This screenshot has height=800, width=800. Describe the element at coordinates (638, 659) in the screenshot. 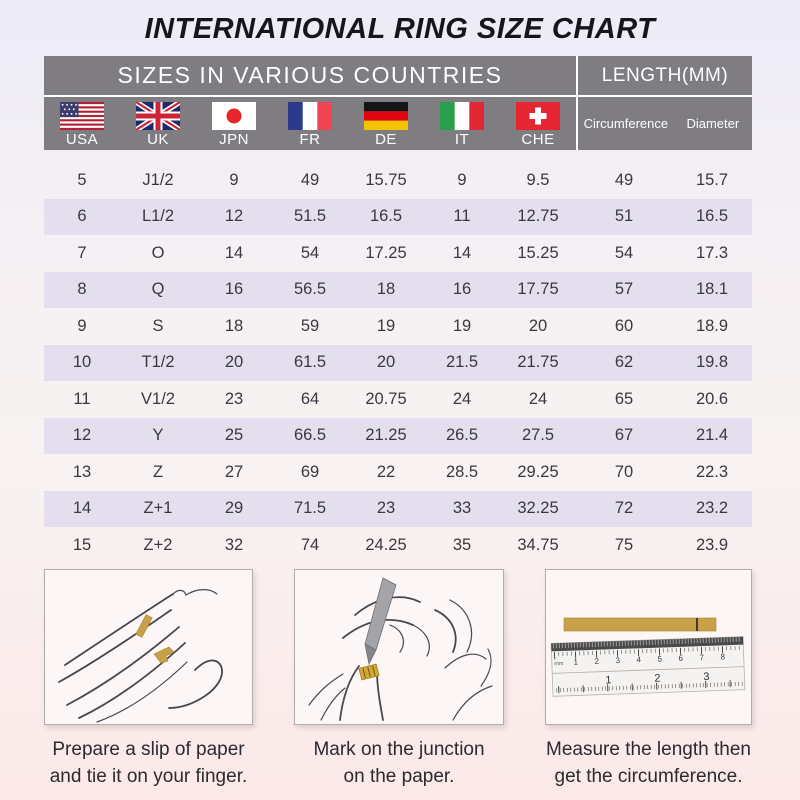

I see `svg-text: 4` at that location.